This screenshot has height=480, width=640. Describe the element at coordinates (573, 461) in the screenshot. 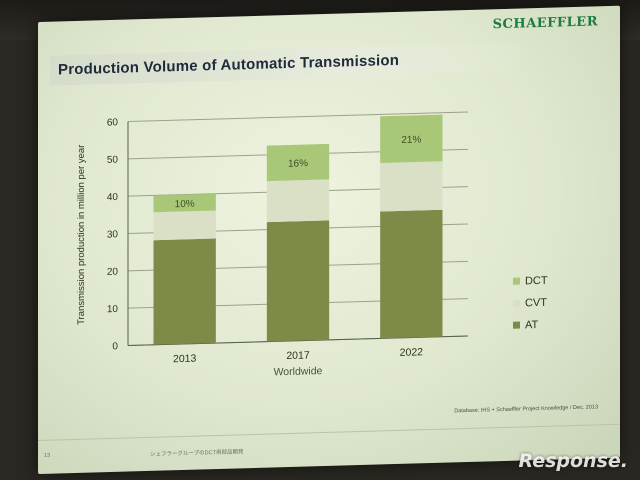

I see `watermark-logo: Response.` at that location.